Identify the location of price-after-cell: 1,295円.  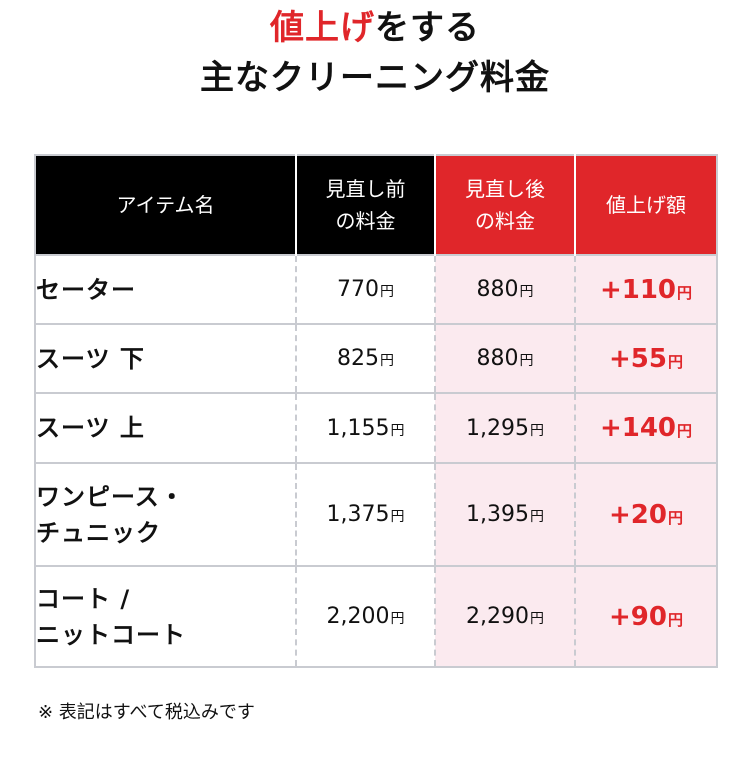
(504, 427).